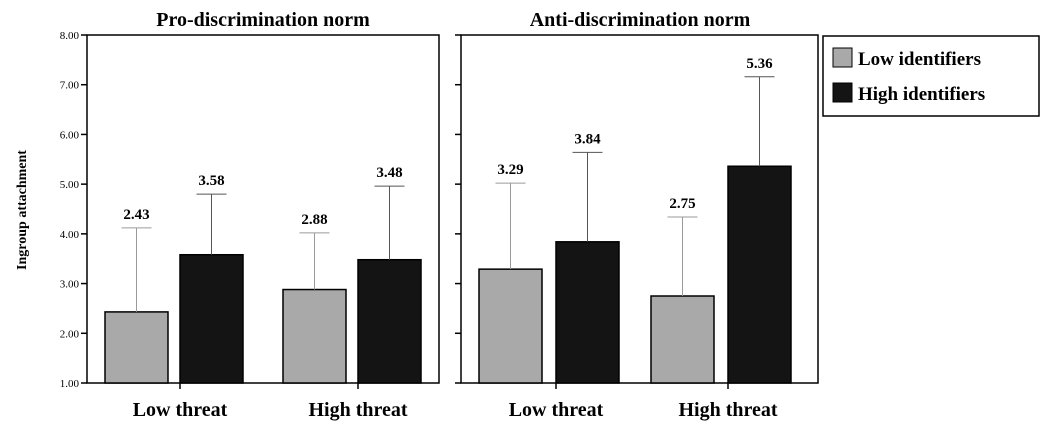  I want to click on legend: Low identifiers High identifiers, so click(931, 76).